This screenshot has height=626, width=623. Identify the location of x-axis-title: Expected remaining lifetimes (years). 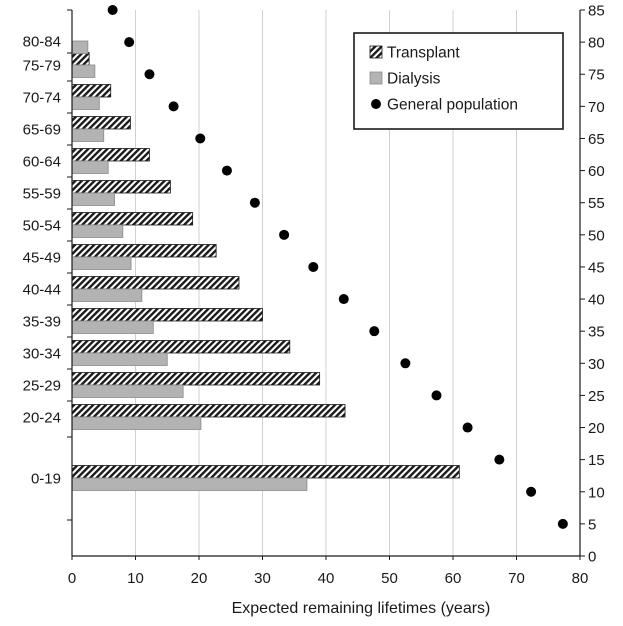
(361, 608).